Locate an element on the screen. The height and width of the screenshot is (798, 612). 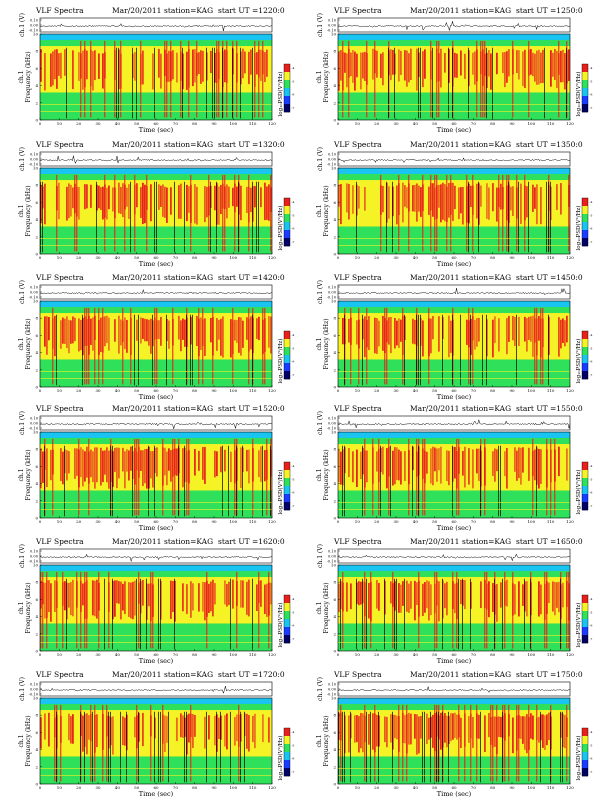
channel-label: ch.1 is located at coordinates (21, 77).